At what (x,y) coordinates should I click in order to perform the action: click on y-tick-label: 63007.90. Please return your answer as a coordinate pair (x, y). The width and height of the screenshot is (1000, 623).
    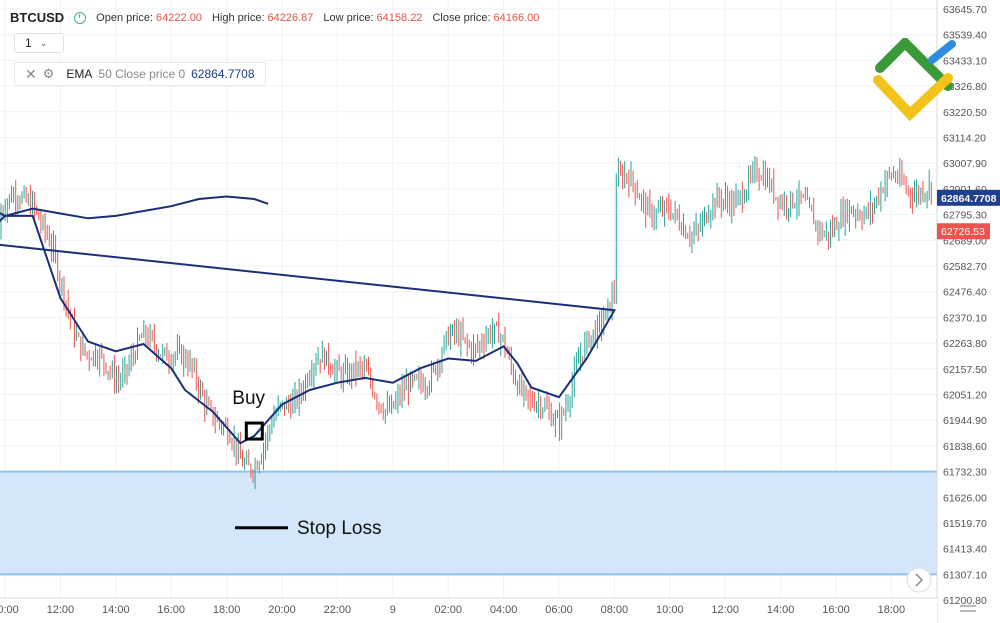
    Looking at the image, I should click on (965, 164).